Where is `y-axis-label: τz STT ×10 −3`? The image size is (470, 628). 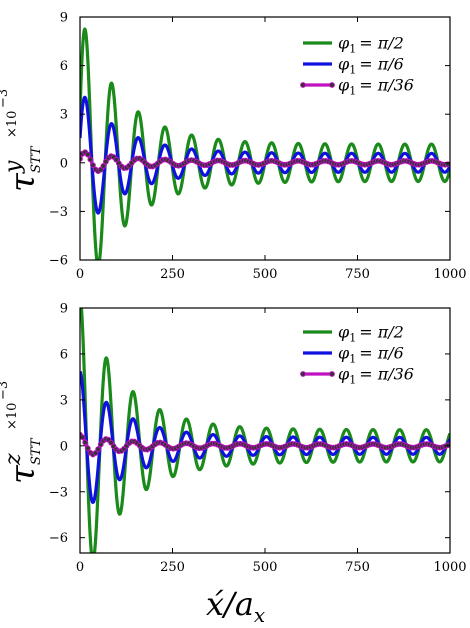
y-axis-label: τz STT ×10 −3 is located at coordinates (22, 432).